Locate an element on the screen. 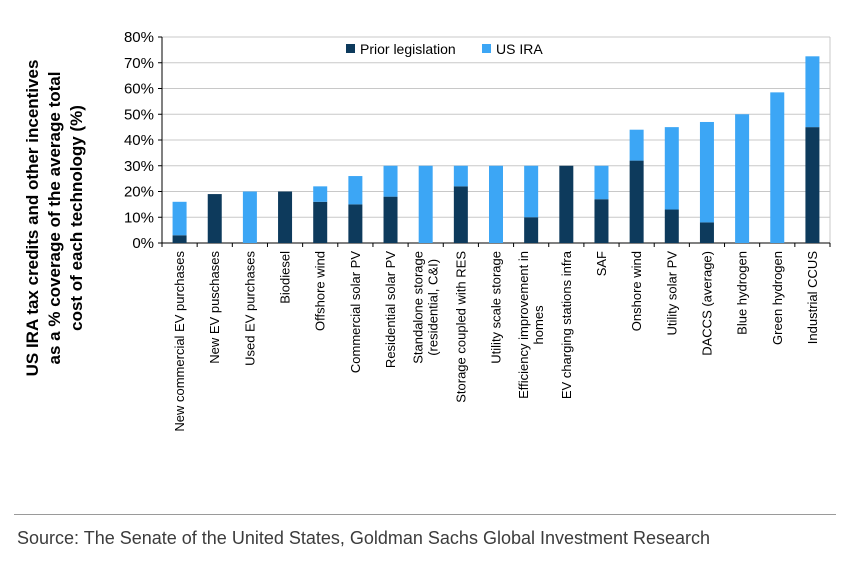 This screenshot has width=860, height=563. y-tick-label: 60% is located at coordinates (139, 89).